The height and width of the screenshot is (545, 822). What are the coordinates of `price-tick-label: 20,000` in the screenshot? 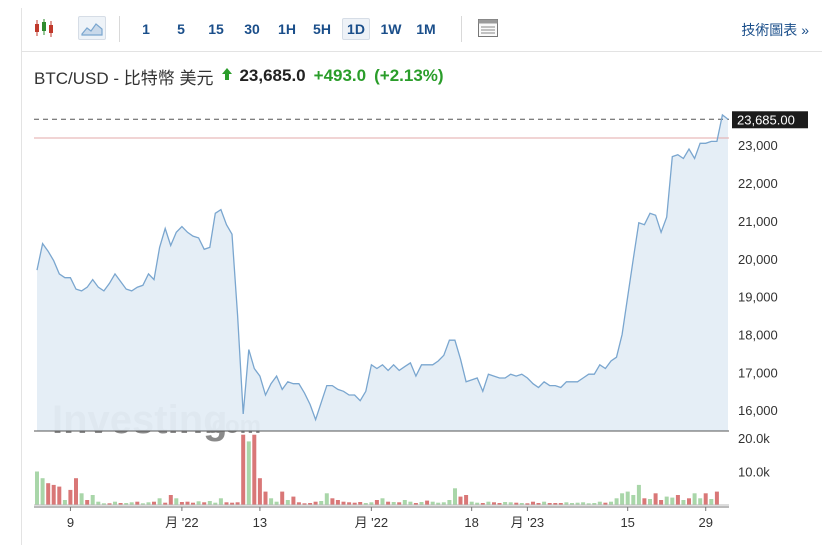 It's located at (758, 259).